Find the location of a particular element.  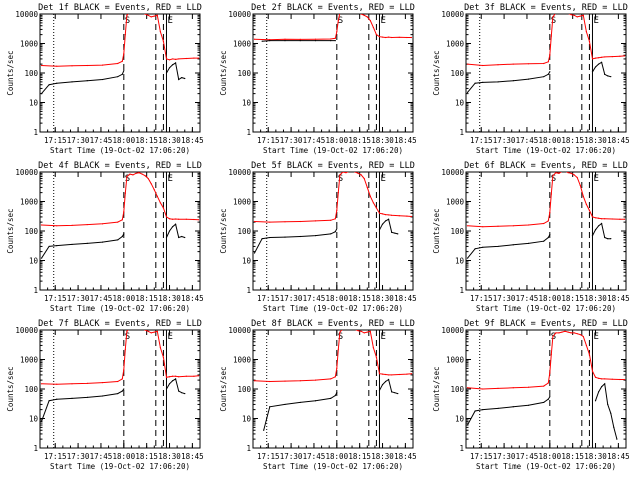

plot-frame is located at coordinates (546, 73).